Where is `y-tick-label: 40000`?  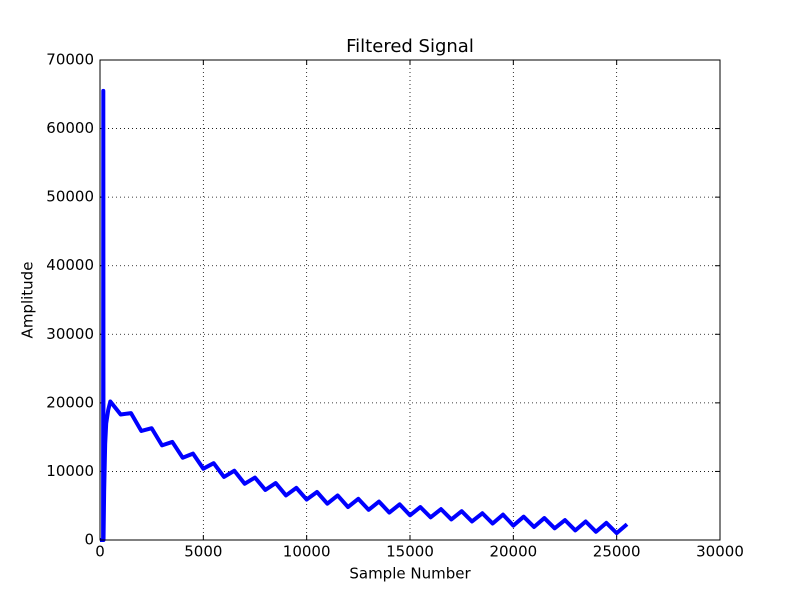
y-tick-label: 40000 is located at coordinates (70, 265).